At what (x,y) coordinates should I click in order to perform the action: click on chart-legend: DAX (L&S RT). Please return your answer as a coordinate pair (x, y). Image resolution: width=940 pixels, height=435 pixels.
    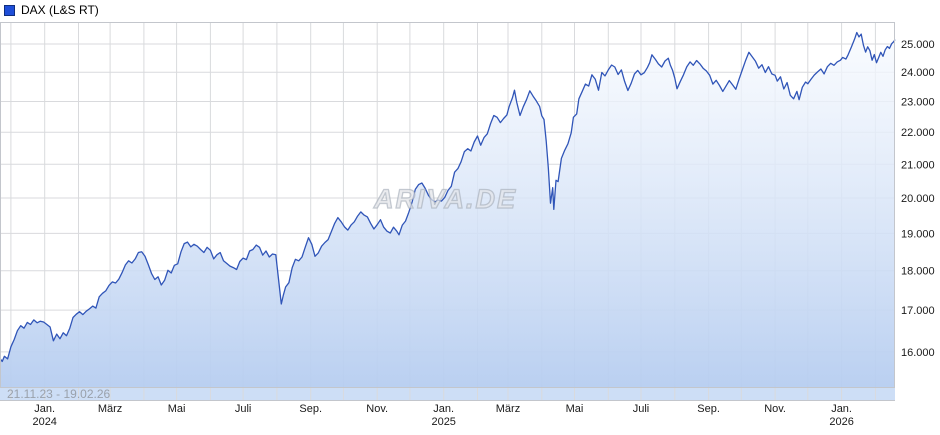
    Looking at the image, I should click on (51, 10).